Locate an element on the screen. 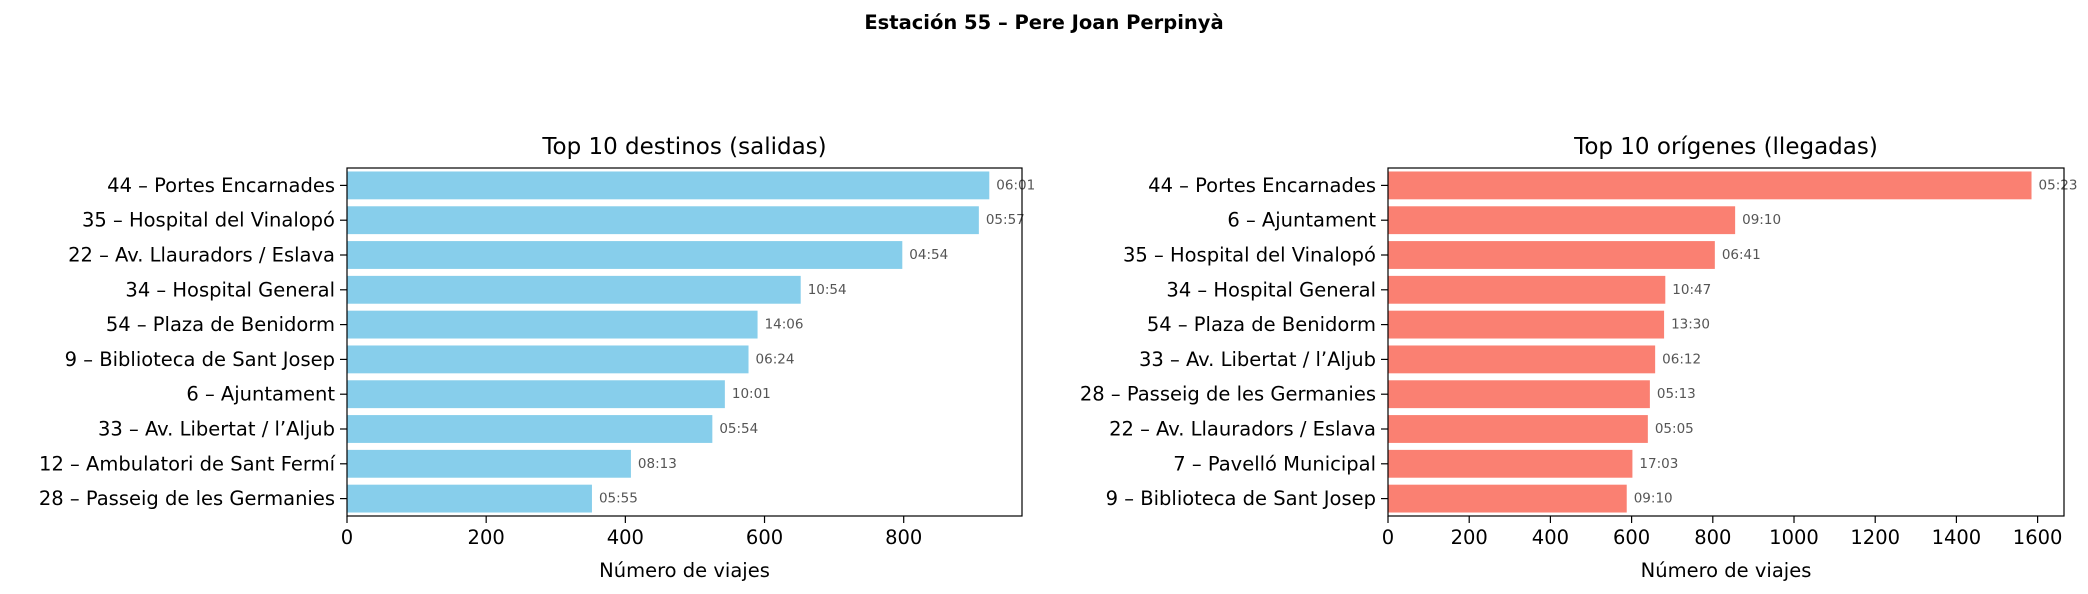  panel-1-x-tick-label: 0 is located at coordinates (347, 537).